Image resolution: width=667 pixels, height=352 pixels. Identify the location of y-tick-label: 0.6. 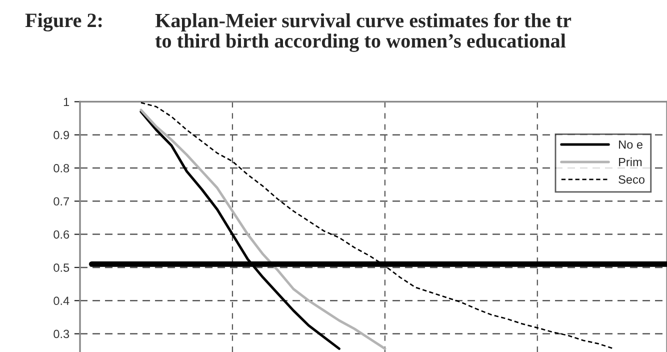
(62, 234).